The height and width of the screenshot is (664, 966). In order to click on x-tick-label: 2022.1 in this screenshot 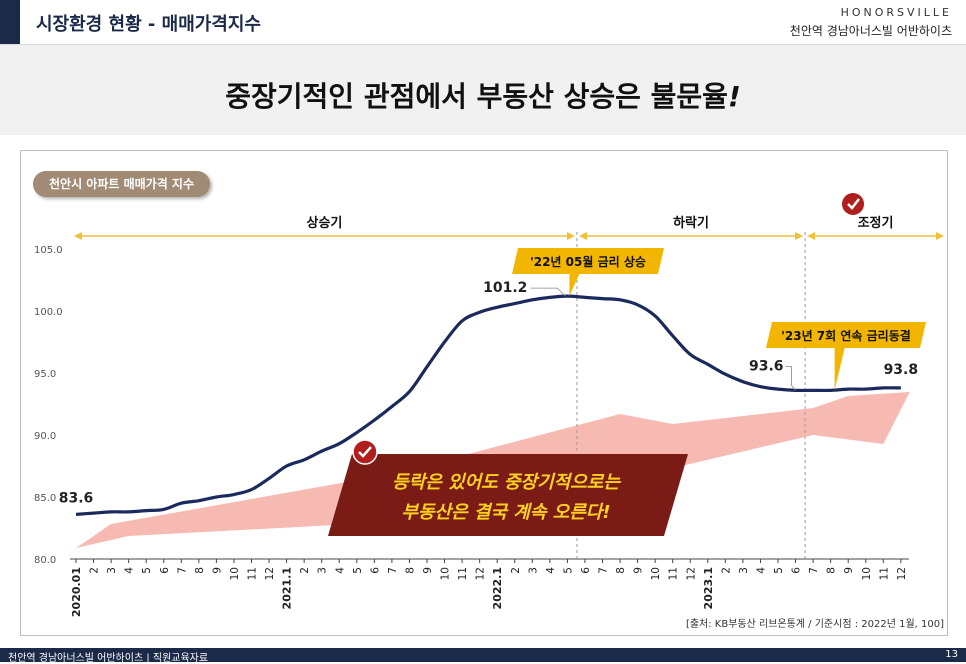, I will do `click(497, 588)`.